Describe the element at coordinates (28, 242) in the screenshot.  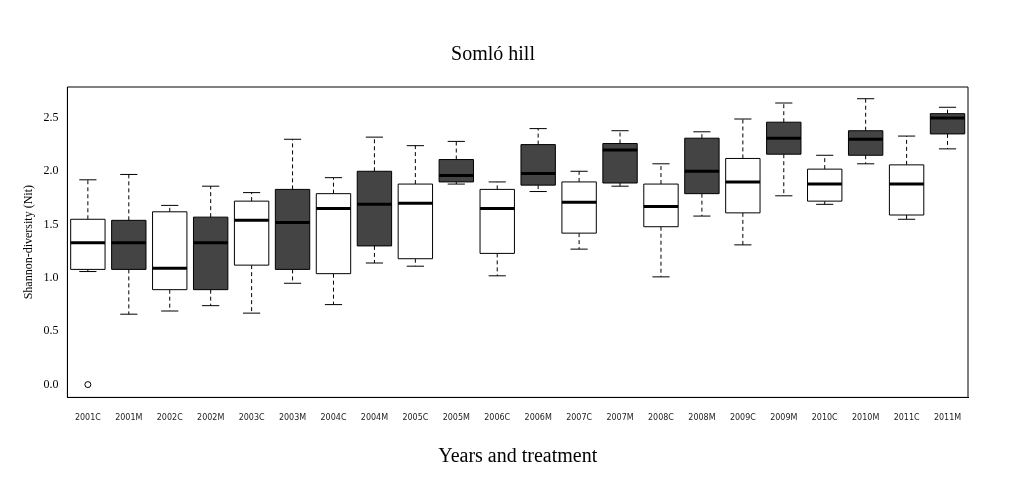
I see `y-axis-title: Shannon-diversity (Nit)` at that location.